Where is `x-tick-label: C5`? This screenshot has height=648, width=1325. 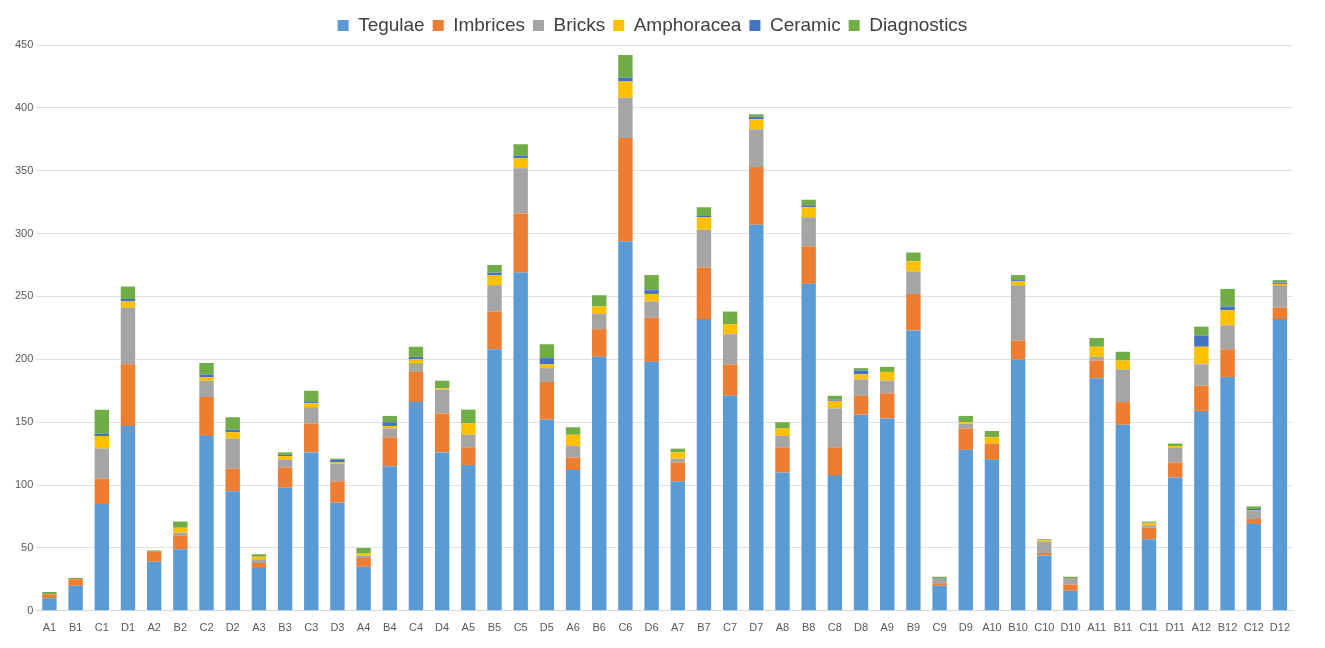
x-tick-label: C5 is located at coordinates (520, 627).